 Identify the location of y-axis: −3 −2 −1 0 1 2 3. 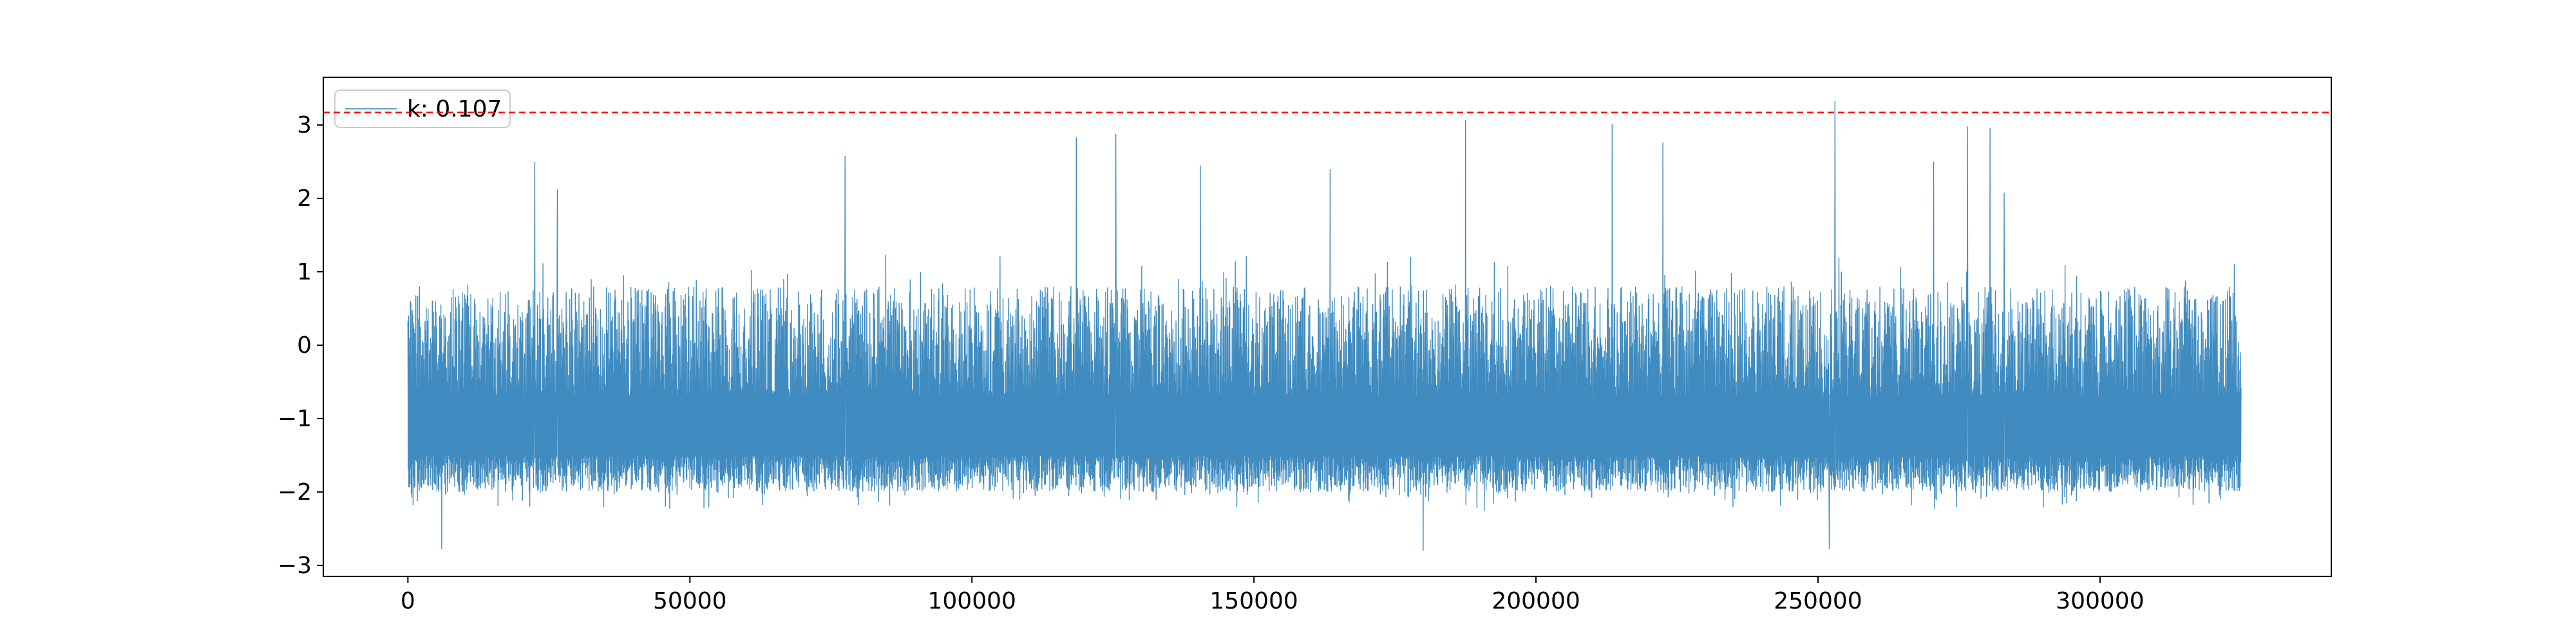
(301, 346).